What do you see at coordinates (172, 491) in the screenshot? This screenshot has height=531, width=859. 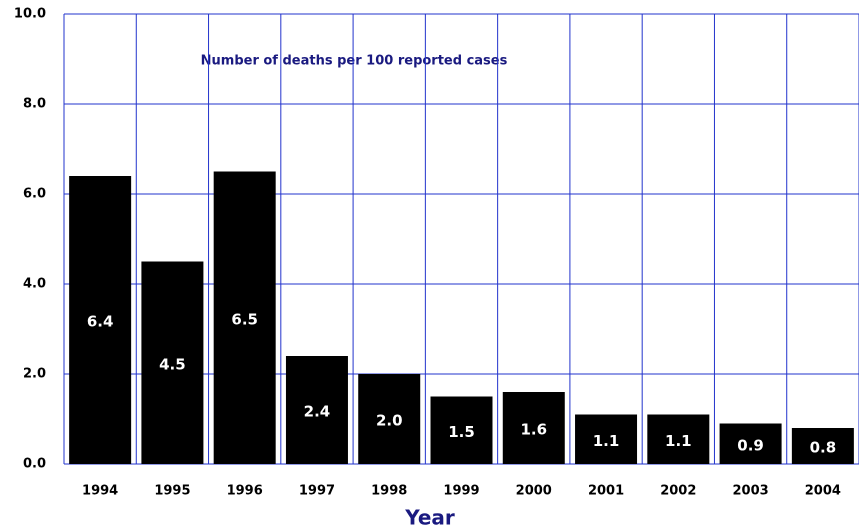 I see `x-tick-label: 1995` at bounding box center [172, 491].